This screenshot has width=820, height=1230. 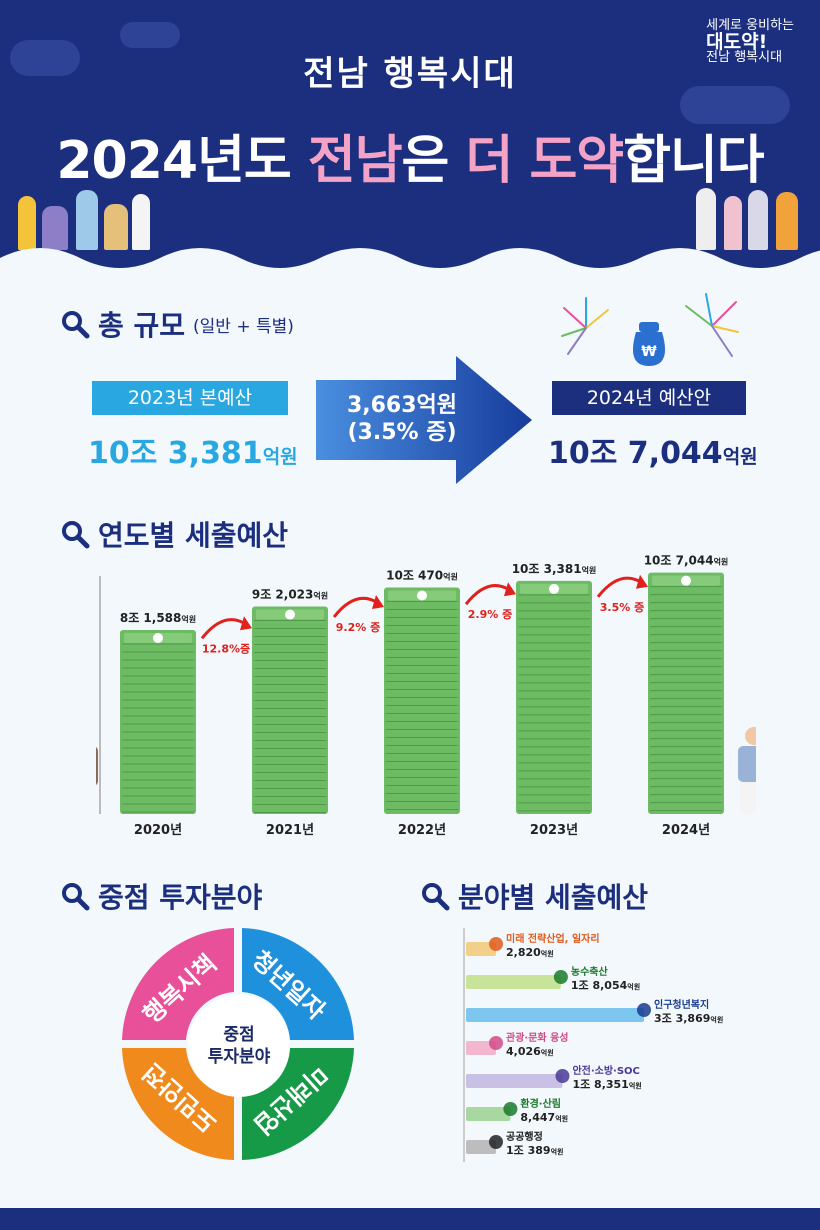 What do you see at coordinates (686, 561) in the screenshot?
I see `bar-value-label: 10조 7,044억원` at bounding box center [686, 561].